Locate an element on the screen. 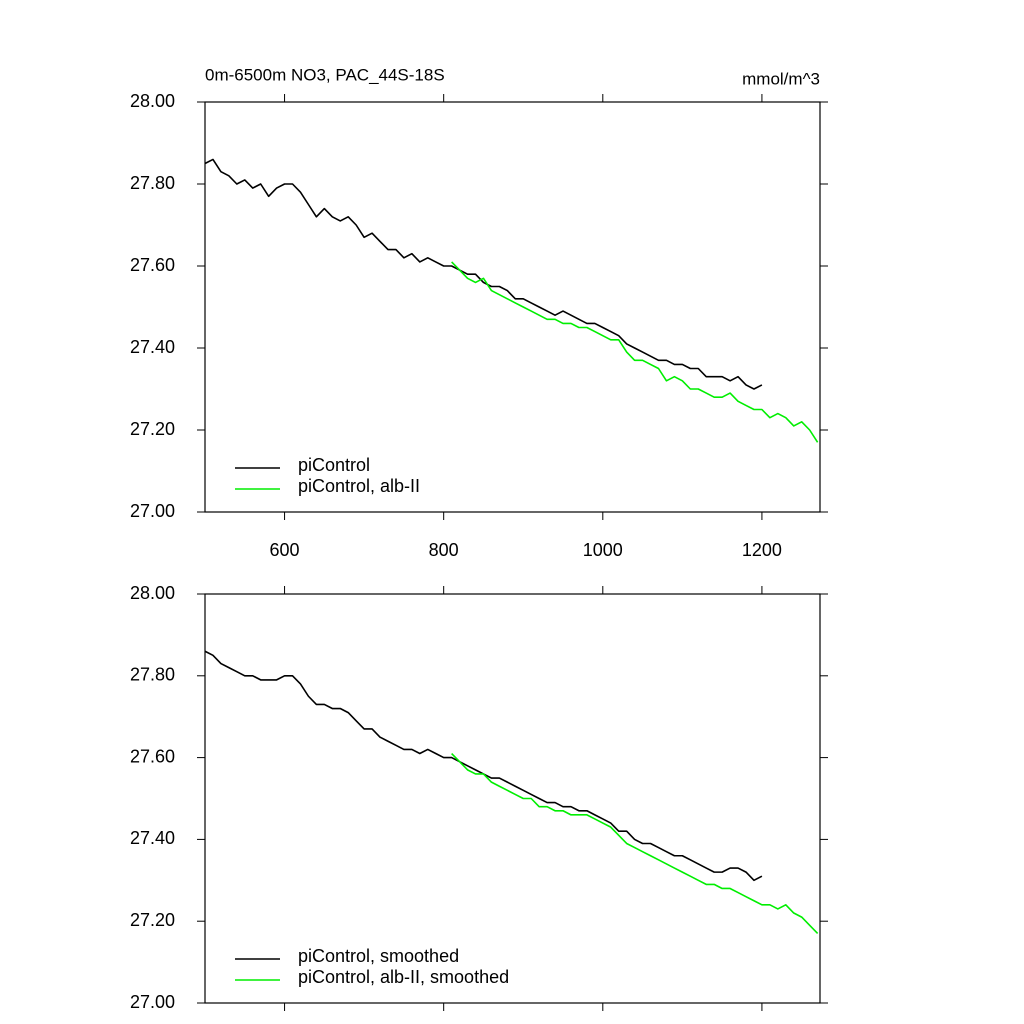  x-tick-label: 600 is located at coordinates (285, 550).